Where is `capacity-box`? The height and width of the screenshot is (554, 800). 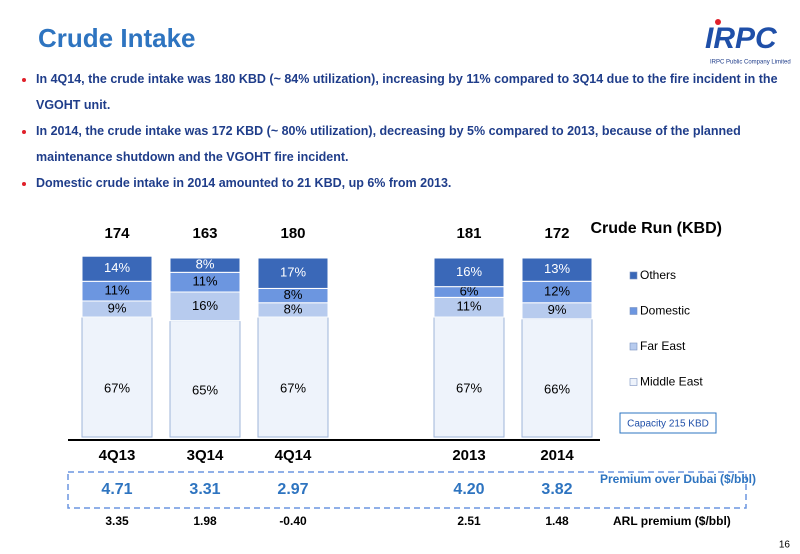
capacity-box is located at coordinates (668, 423).